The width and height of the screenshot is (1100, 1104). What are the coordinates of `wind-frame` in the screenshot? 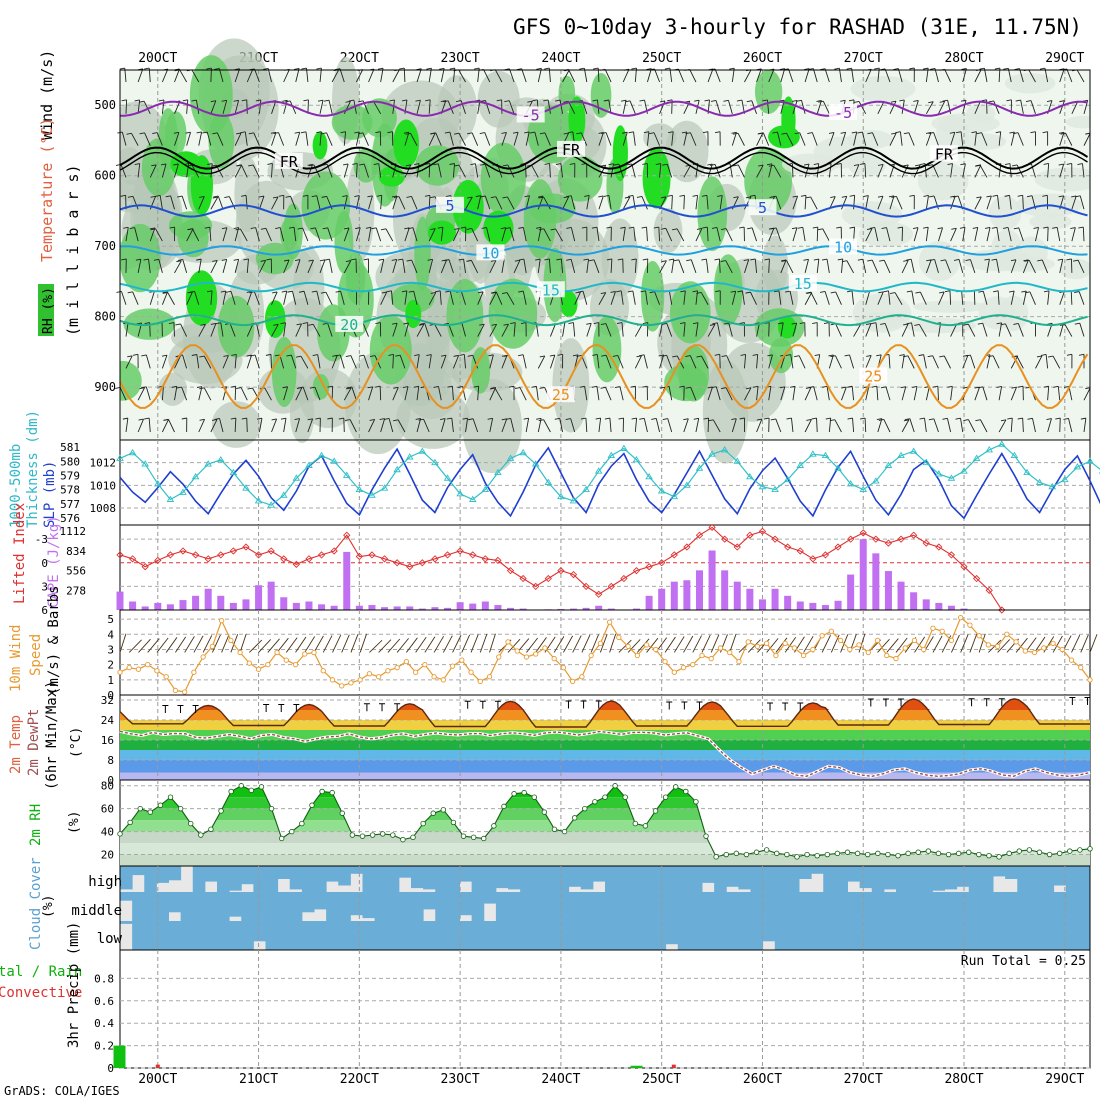 It's located at (605, 652).